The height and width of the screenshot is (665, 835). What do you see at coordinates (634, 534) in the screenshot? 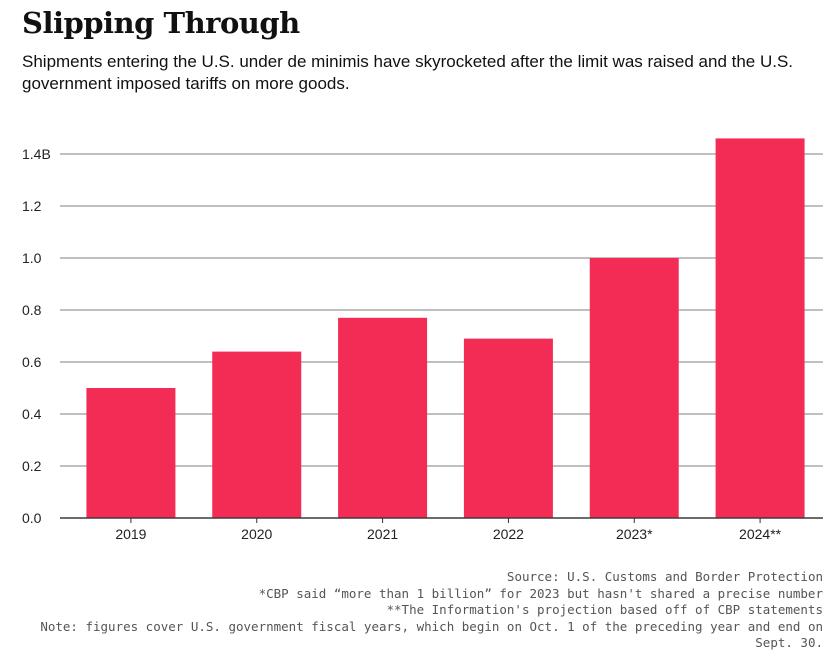
I see `x-tick-label: 2023*` at bounding box center [634, 534].